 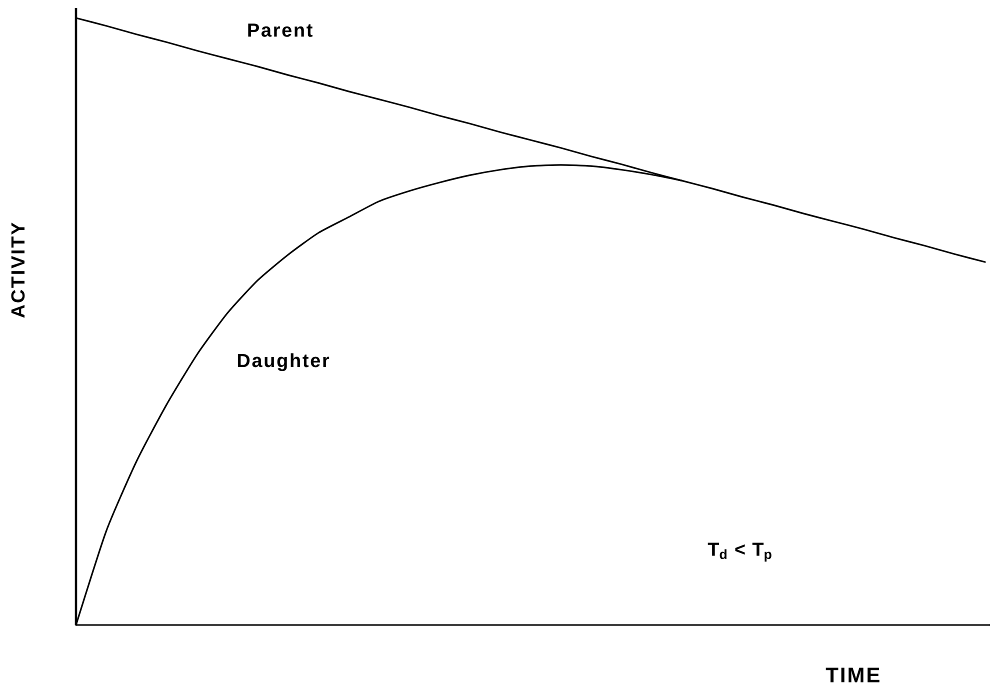 What do you see at coordinates (18, 270) in the screenshot?
I see `y-axis-title: ACTIVITY` at bounding box center [18, 270].